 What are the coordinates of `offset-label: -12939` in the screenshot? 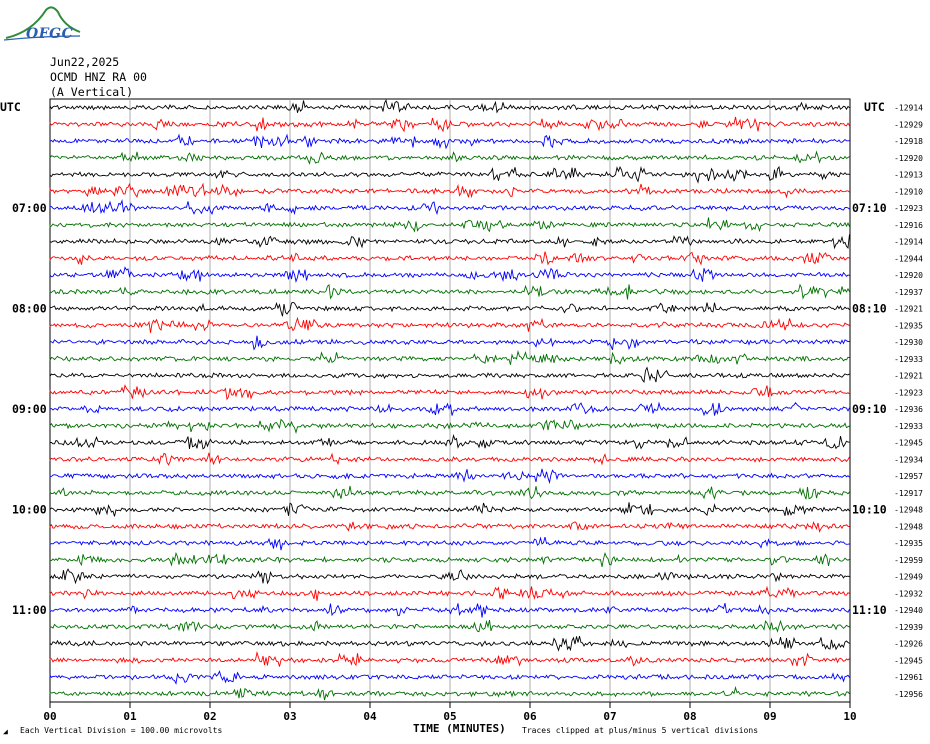 It's located at (908, 627).